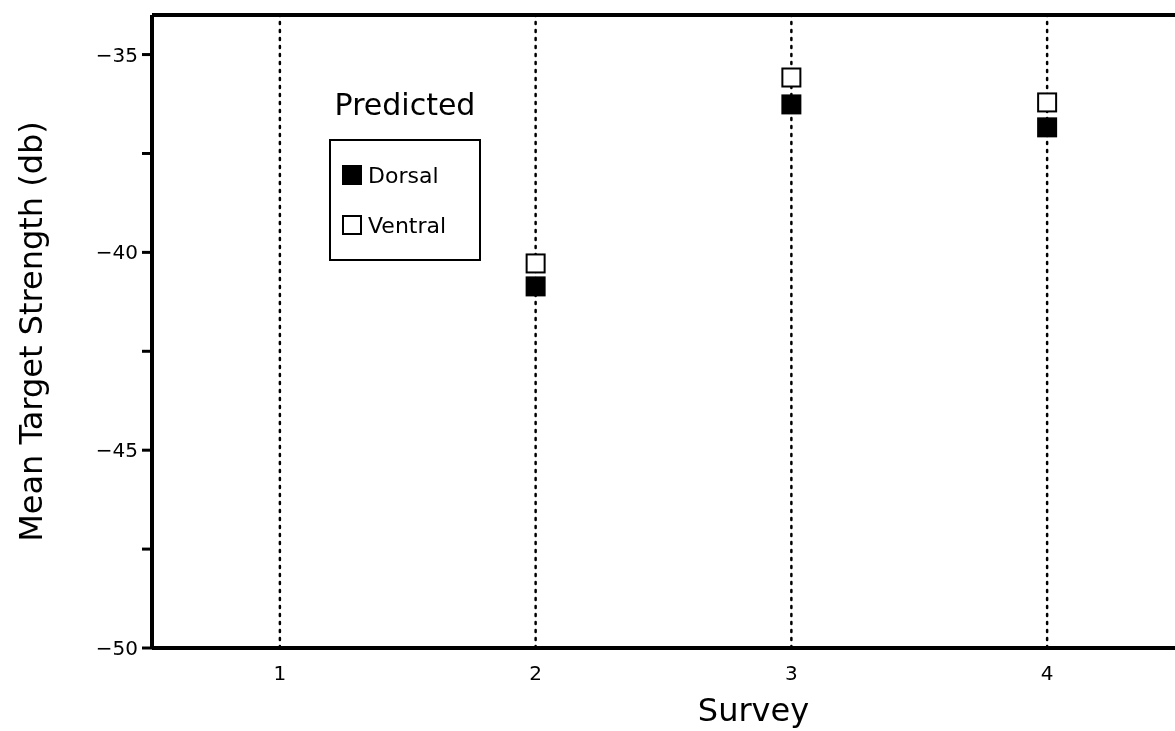  What do you see at coordinates (116, 54) in the screenshot?
I see `y-tick-label: −35` at bounding box center [116, 54].